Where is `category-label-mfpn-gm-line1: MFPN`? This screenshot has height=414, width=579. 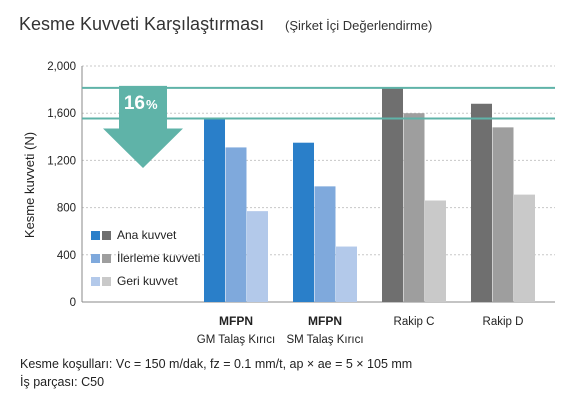 category-label-mfpn-gm-line1: MFPN is located at coordinates (236, 321).